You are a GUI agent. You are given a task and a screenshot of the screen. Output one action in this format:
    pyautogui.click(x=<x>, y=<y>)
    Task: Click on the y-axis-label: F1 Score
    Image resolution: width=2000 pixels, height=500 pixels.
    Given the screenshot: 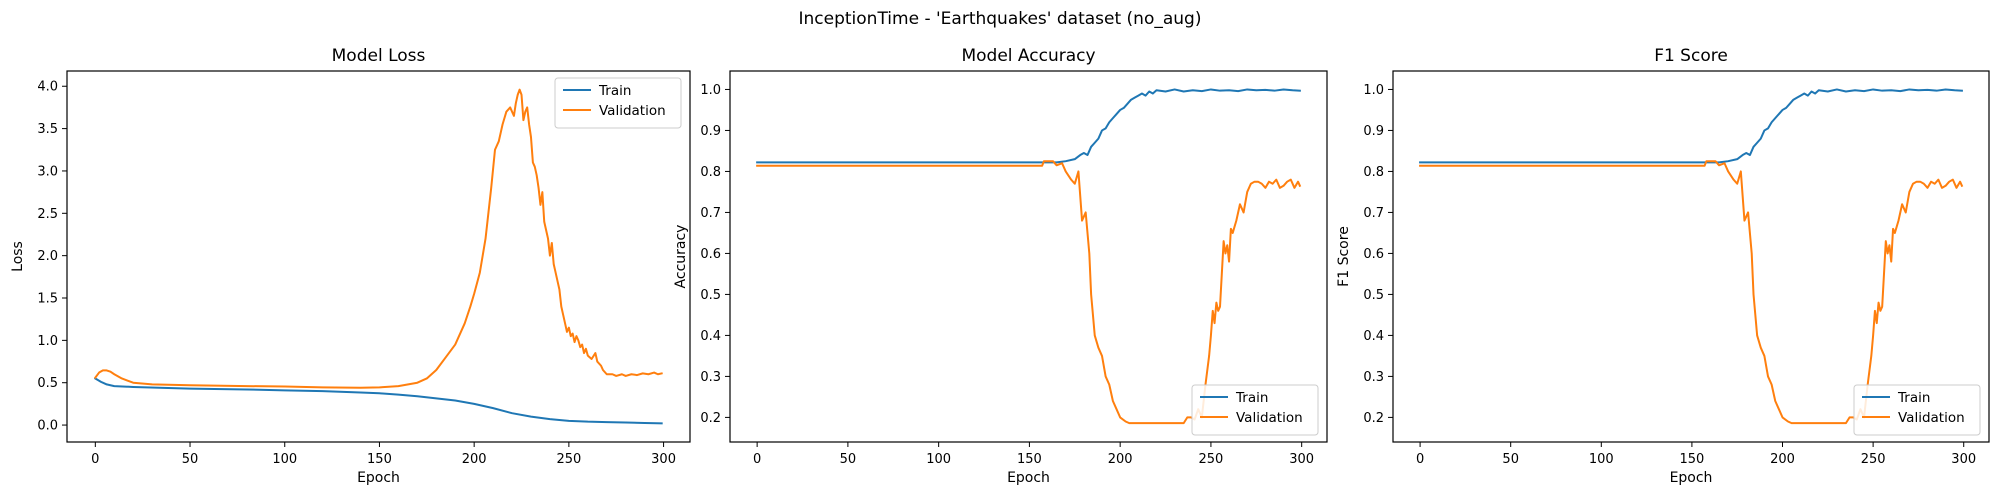 What is the action you would take?
    pyautogui.click(x=1344, y=256)
    